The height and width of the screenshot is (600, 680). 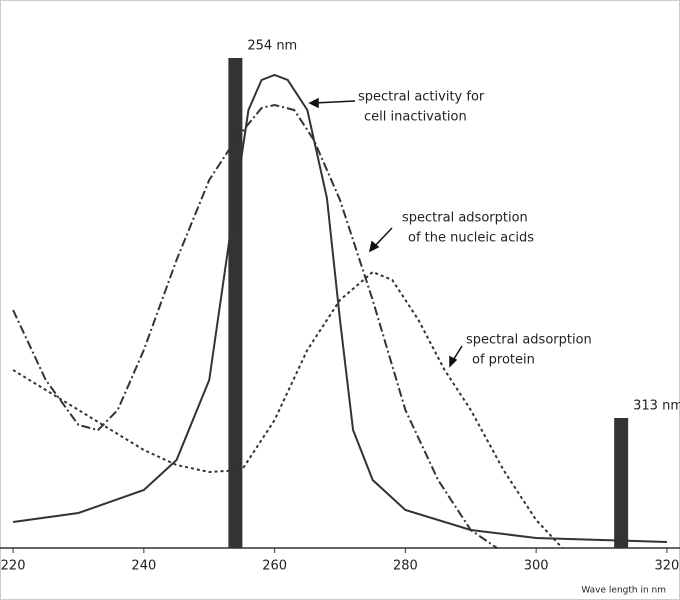 I want to click on bar-label: 254 nm, so click(x=272, y=46).